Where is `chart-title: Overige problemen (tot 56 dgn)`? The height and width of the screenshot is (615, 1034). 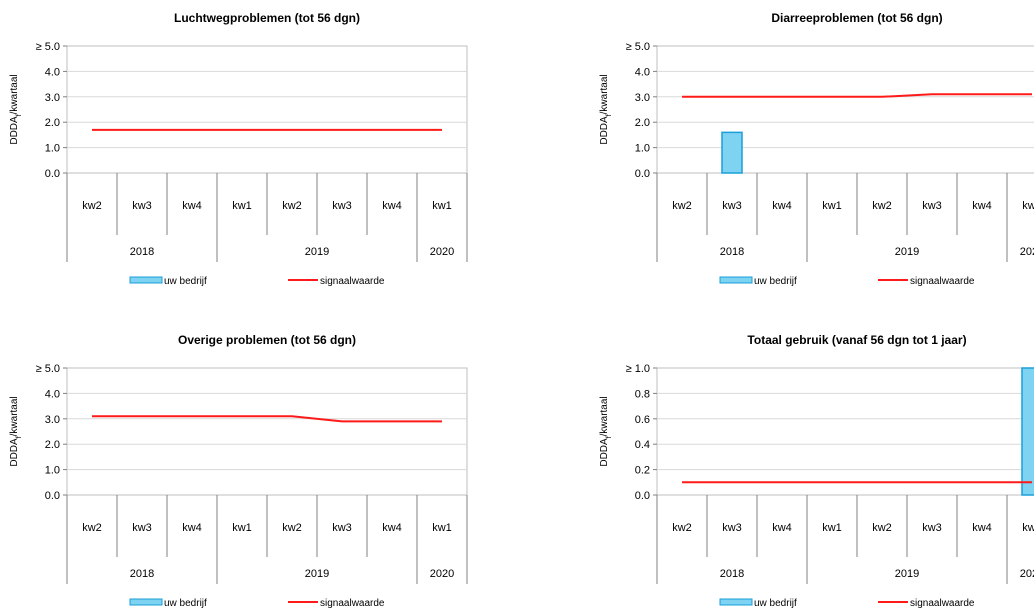 chart-title: Overige problemen (tot 56 dgn) is located at coordinates (267, 340).